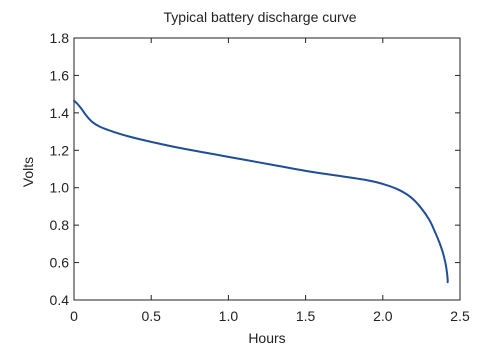 Image resolution: width=489 pixels, height=348 pixels. I want to click on y-axis-label: Volts, so click(28, 172).